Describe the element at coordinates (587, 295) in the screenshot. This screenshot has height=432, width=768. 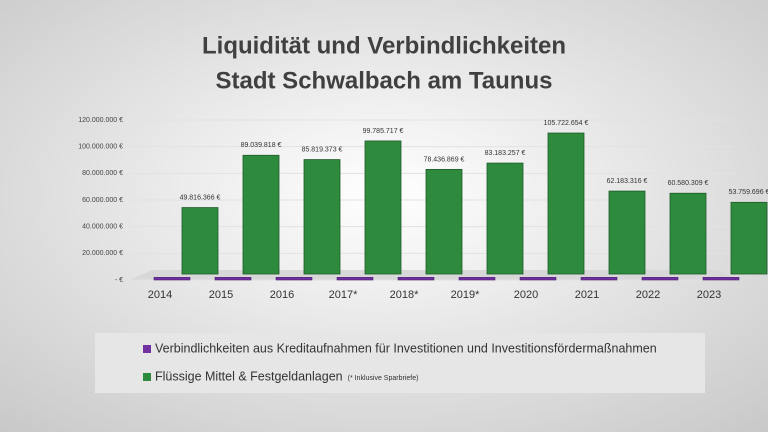
I see `x-tick-label: 2021` at that location.